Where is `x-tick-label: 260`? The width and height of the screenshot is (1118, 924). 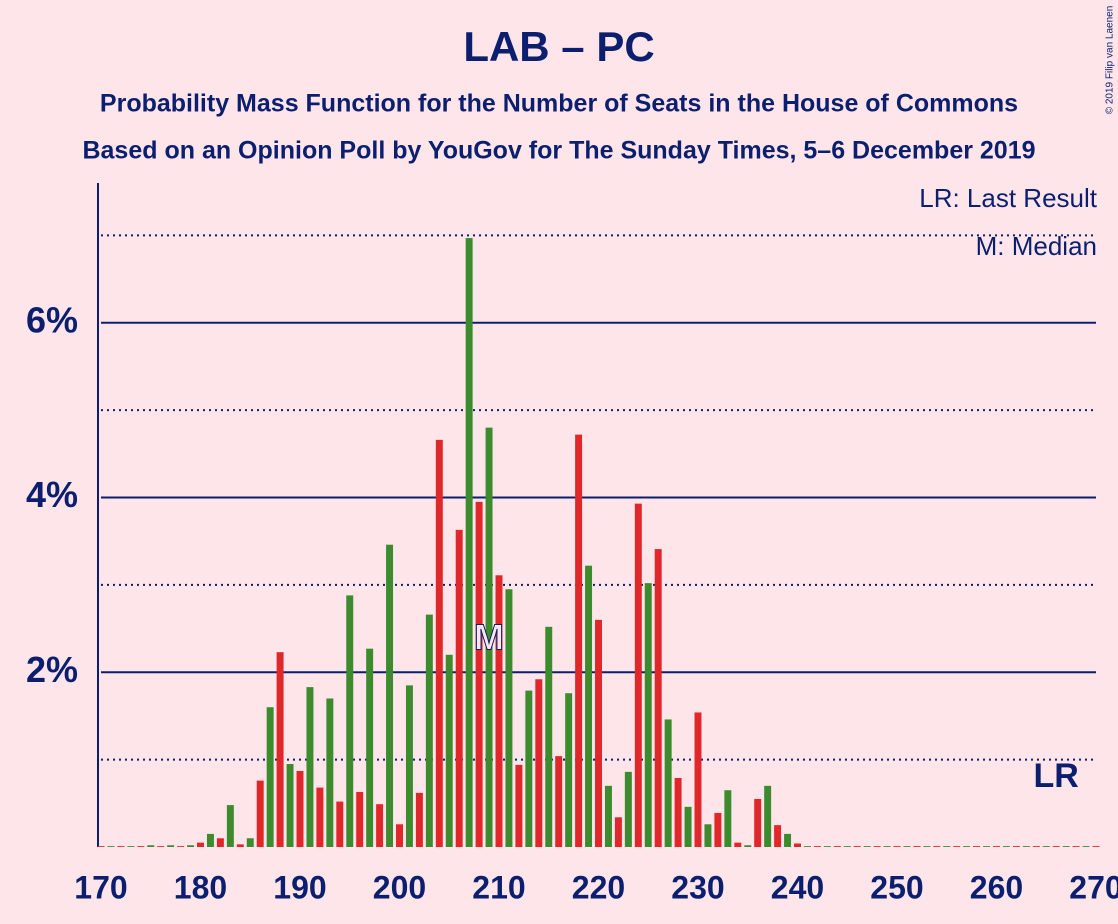
x-tick-label: 260 is located at coordinates (996, 887).